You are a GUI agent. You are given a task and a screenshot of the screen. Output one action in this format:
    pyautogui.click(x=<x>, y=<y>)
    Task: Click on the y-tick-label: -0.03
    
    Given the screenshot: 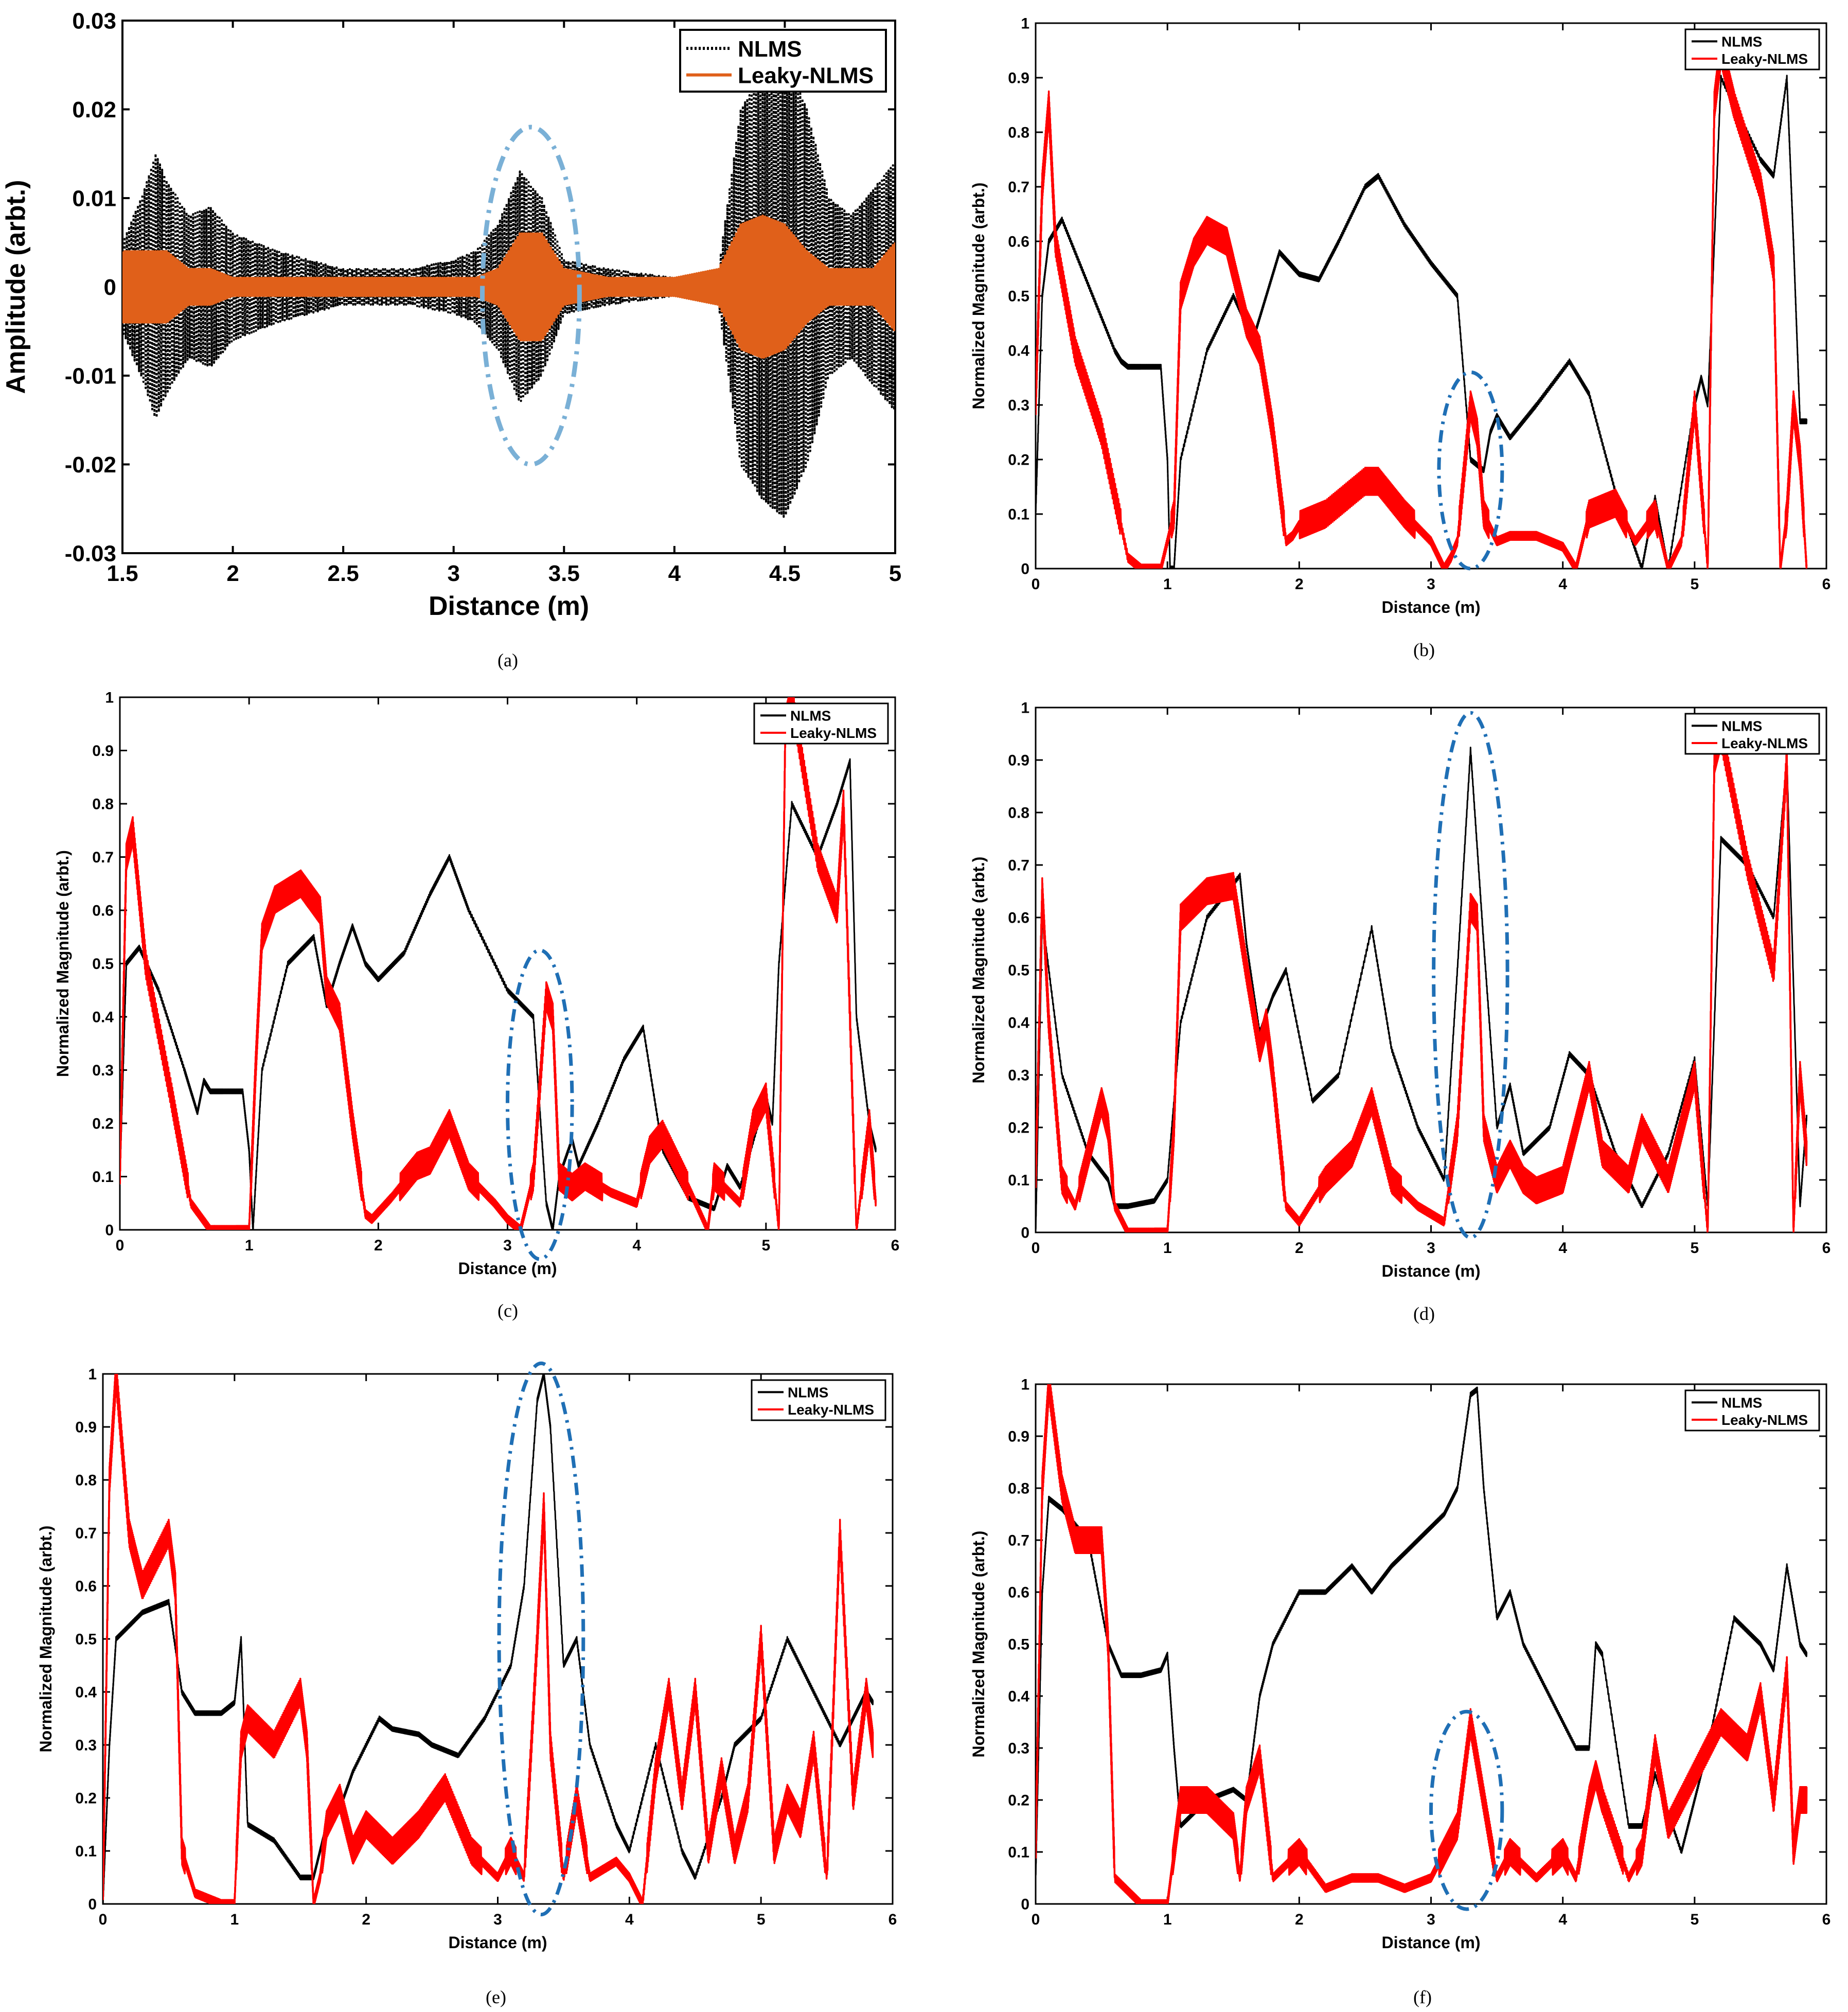 What is the action you would take?
    pyautogui.click(x=90, y=553)
    